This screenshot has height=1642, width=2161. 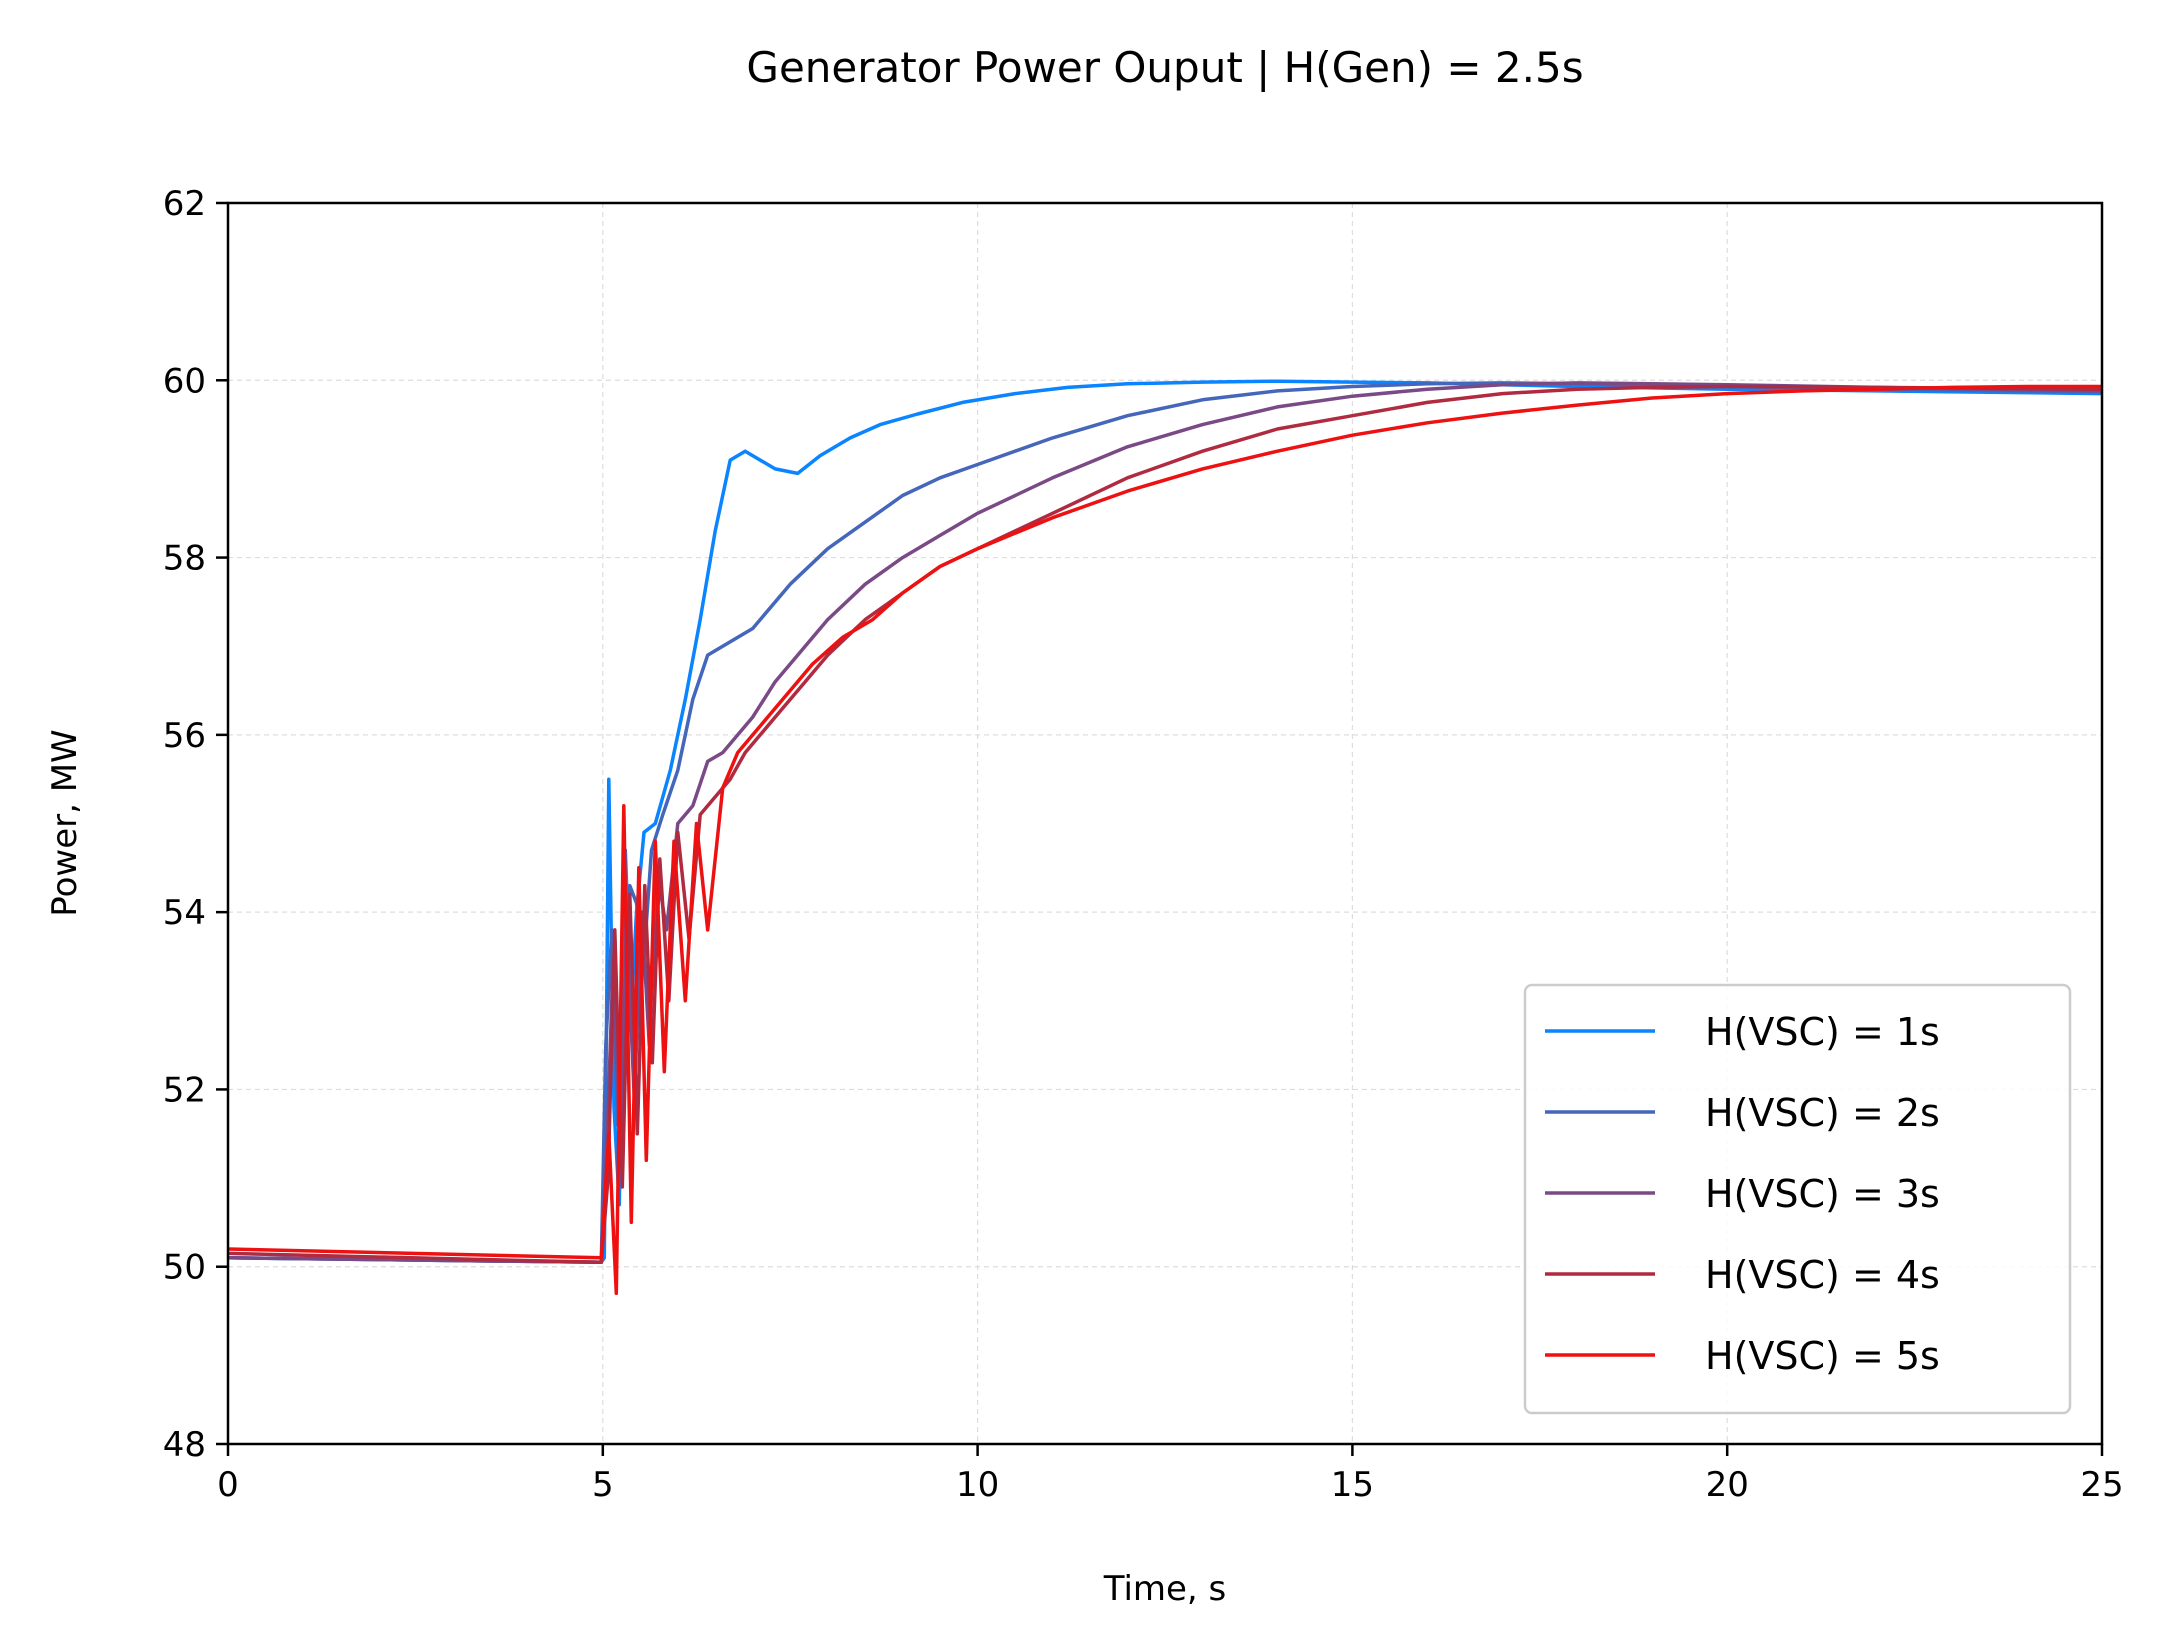 I want to click on x-tick-label: 0, so click(x=228, y=1485).